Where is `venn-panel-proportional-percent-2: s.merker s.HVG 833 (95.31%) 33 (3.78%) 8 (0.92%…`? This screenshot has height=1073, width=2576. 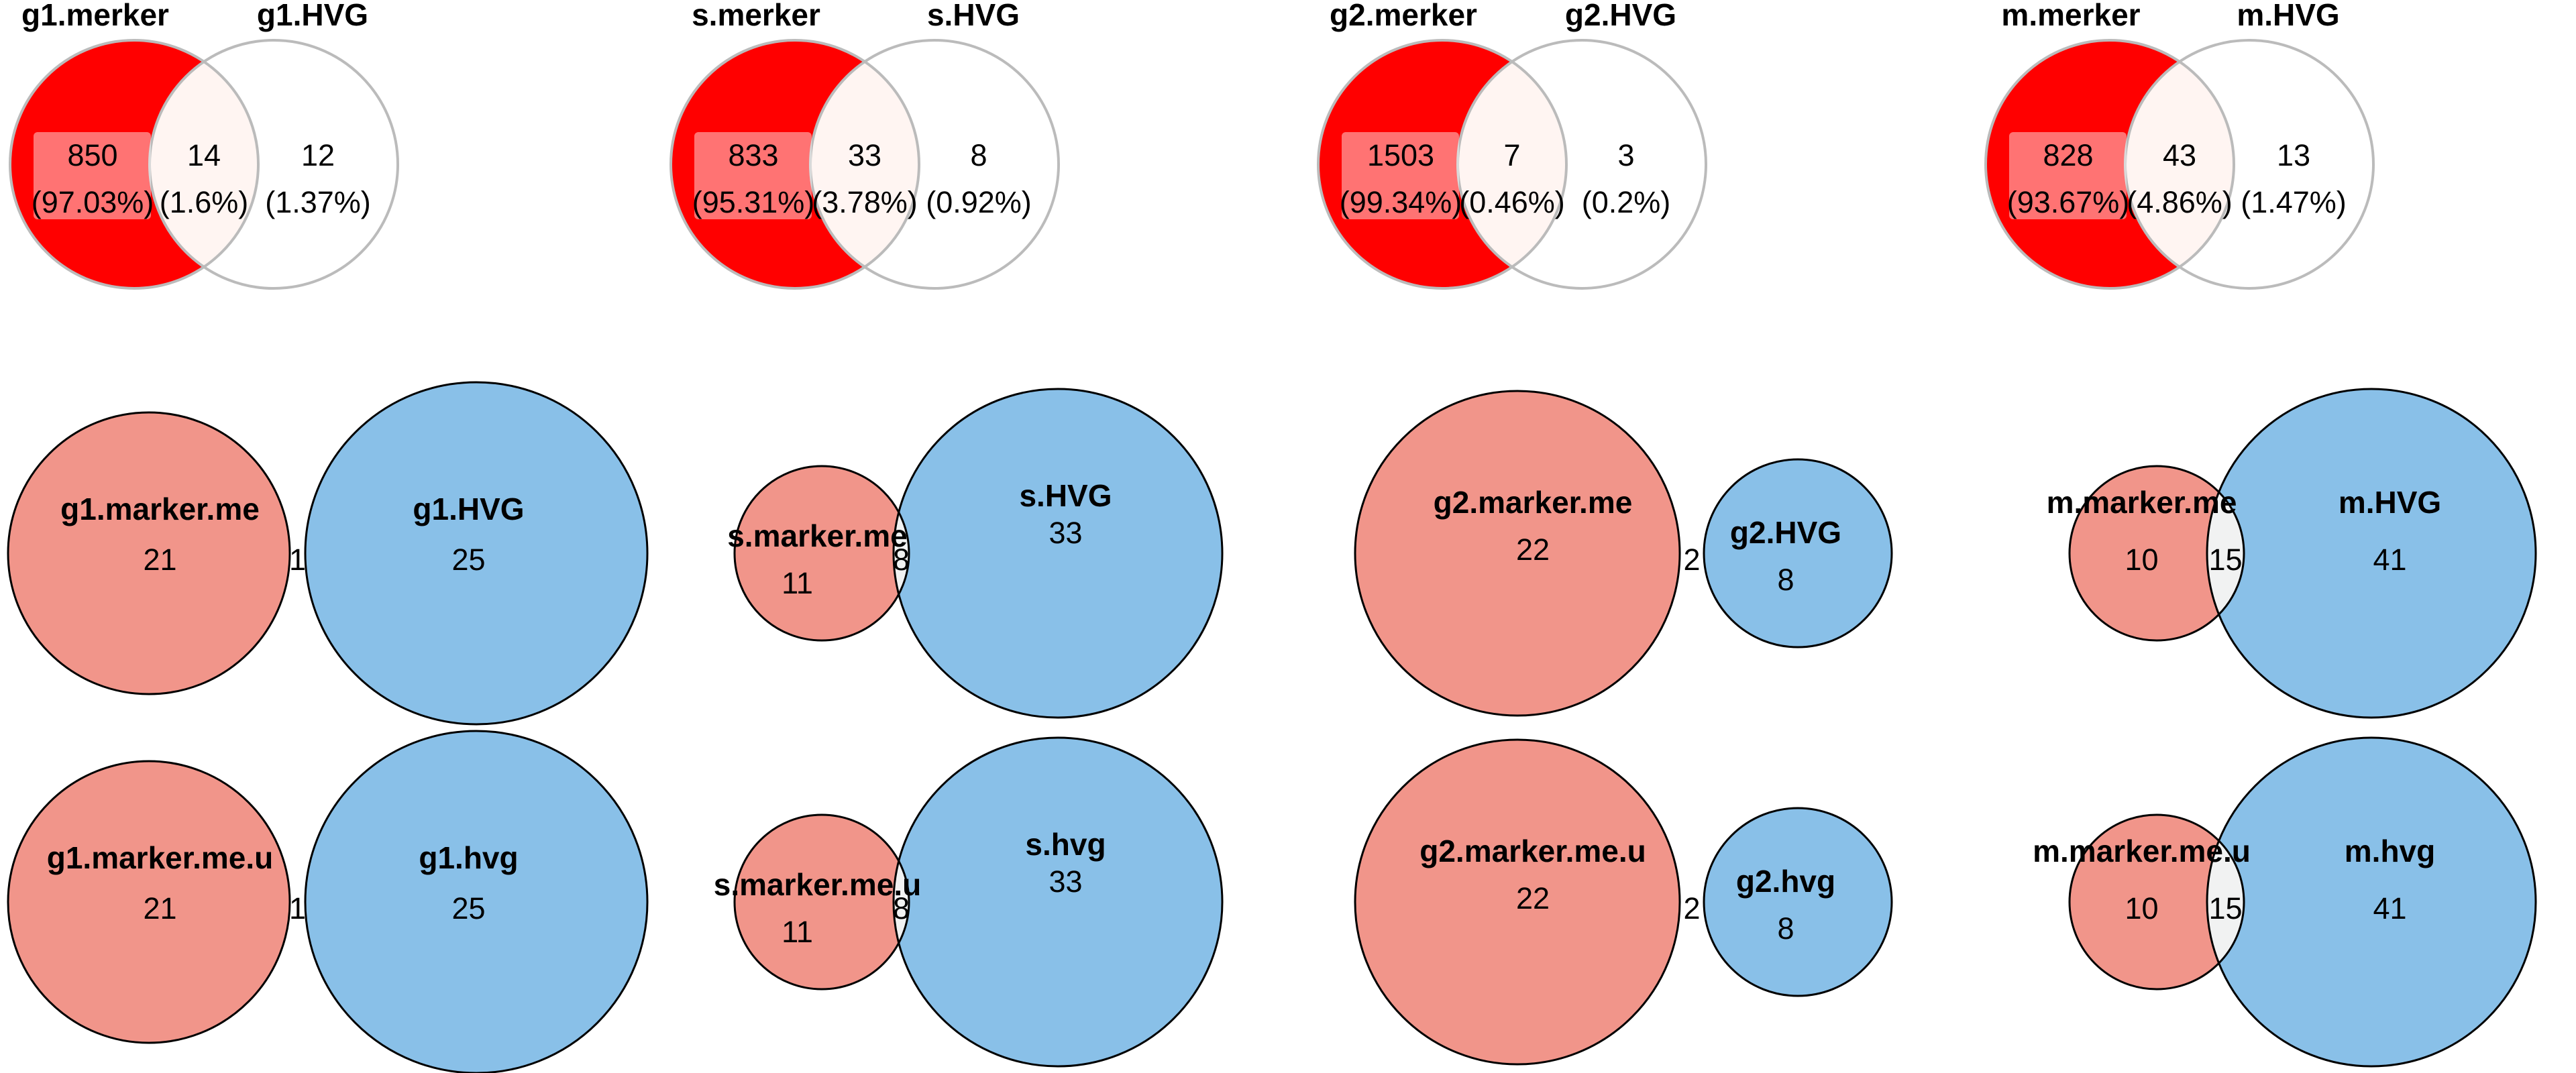 venn-panel-proportional-percent-2: s.merker s.HVG 833 (95.31%) 33 (3.78%) 8 (0.92%… is located at coordinates (864, 145).